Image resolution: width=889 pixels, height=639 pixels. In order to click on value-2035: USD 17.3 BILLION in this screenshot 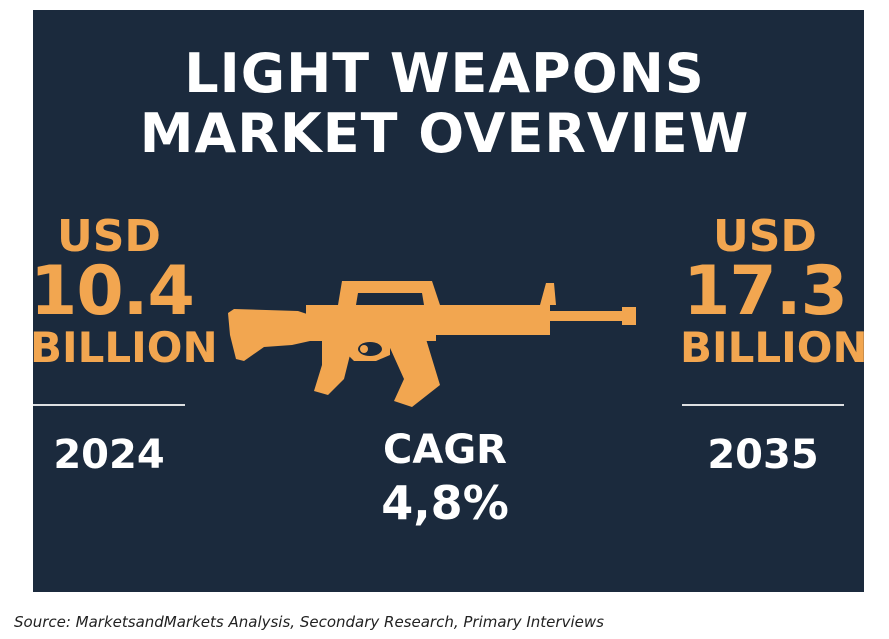, I will do `click(774, 292)`.